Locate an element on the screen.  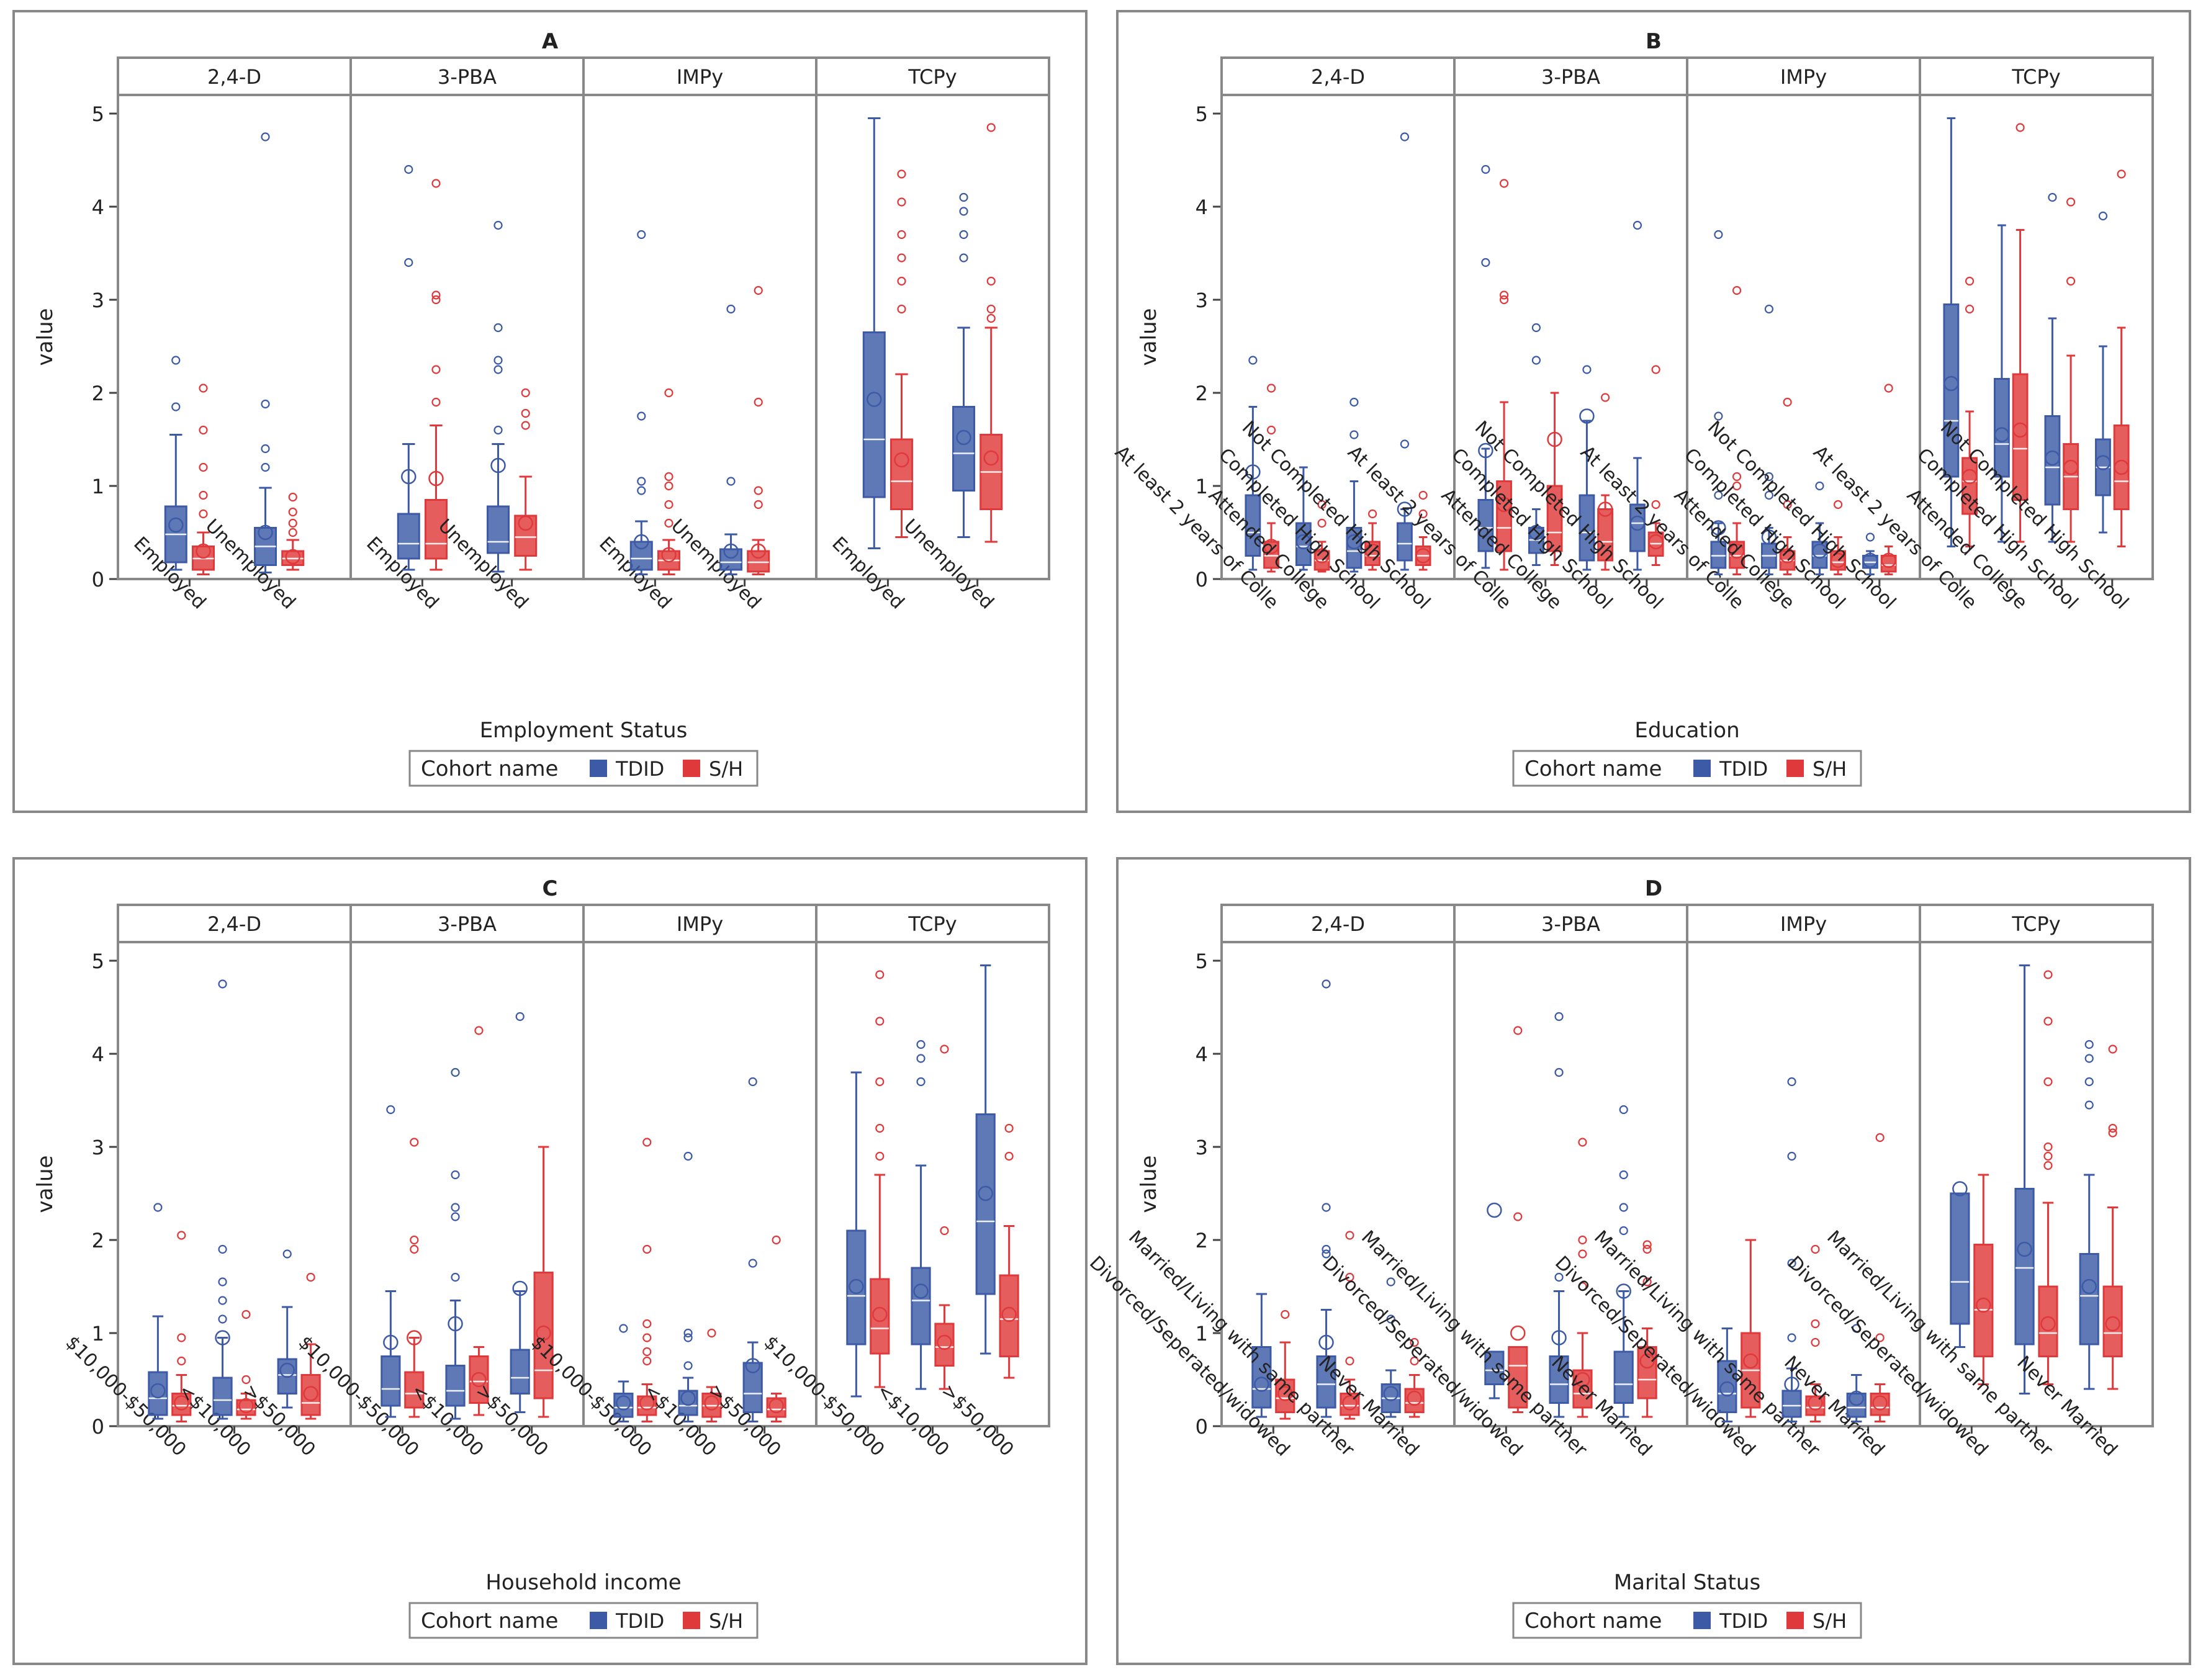
y-tick-label: 4 is located at coordinates (1202, 1054).